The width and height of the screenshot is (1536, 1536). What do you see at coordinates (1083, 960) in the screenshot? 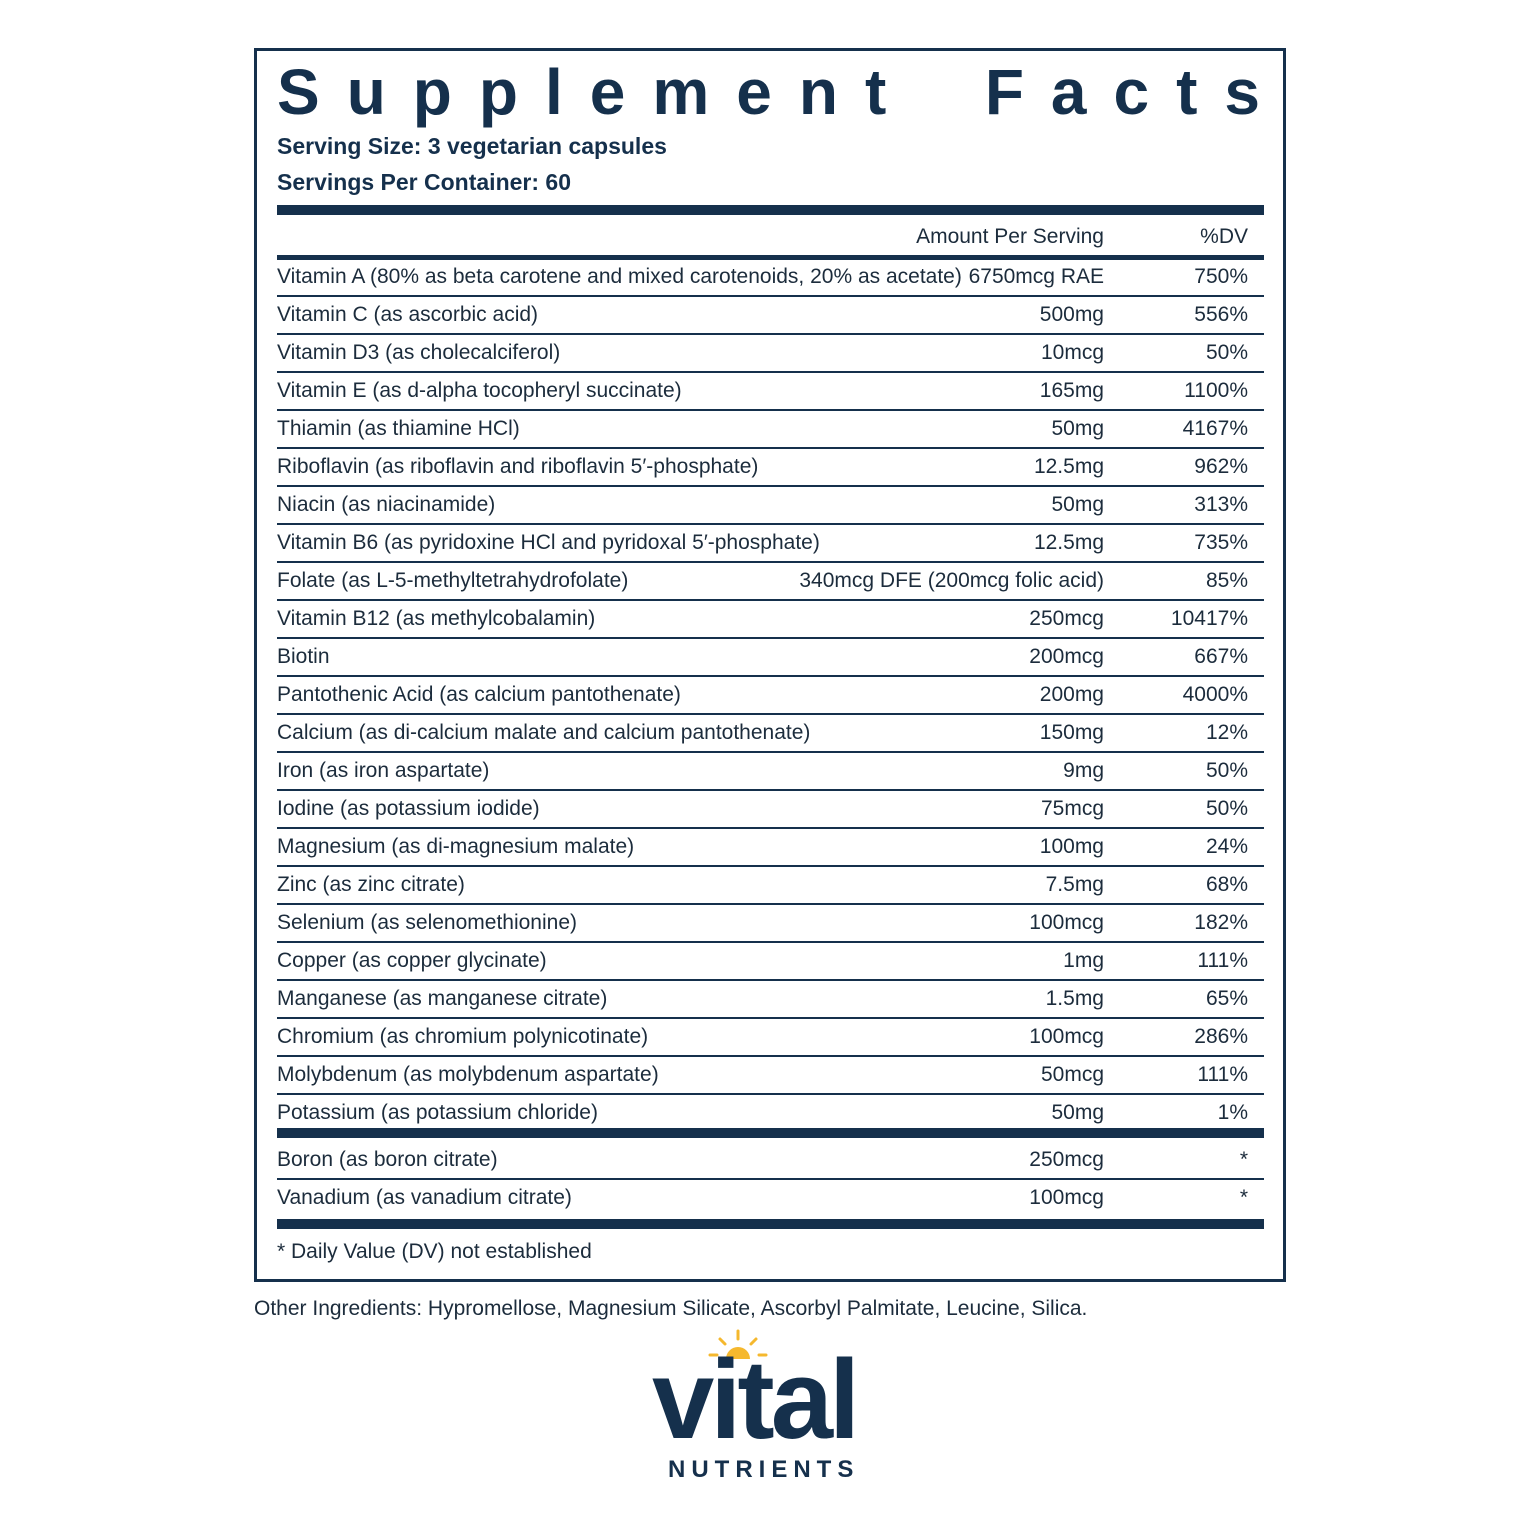
I see `nutrient-amount: 1mg` at bounding box center [1083, 960].